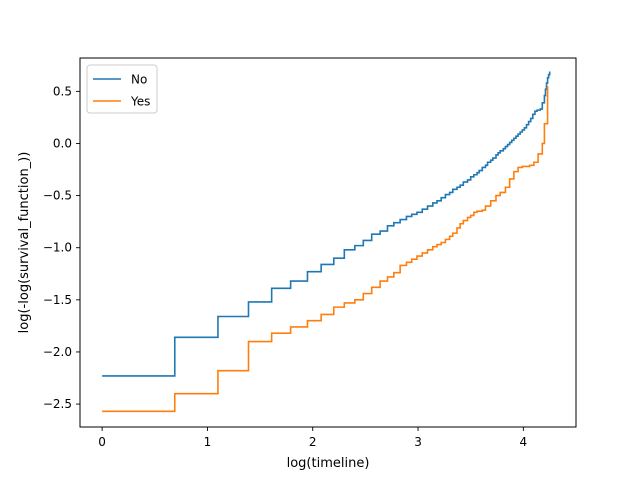 This screenshot has width=640, height=480. I want to click on x-axis-label: log(timeline), so click(328, 463).